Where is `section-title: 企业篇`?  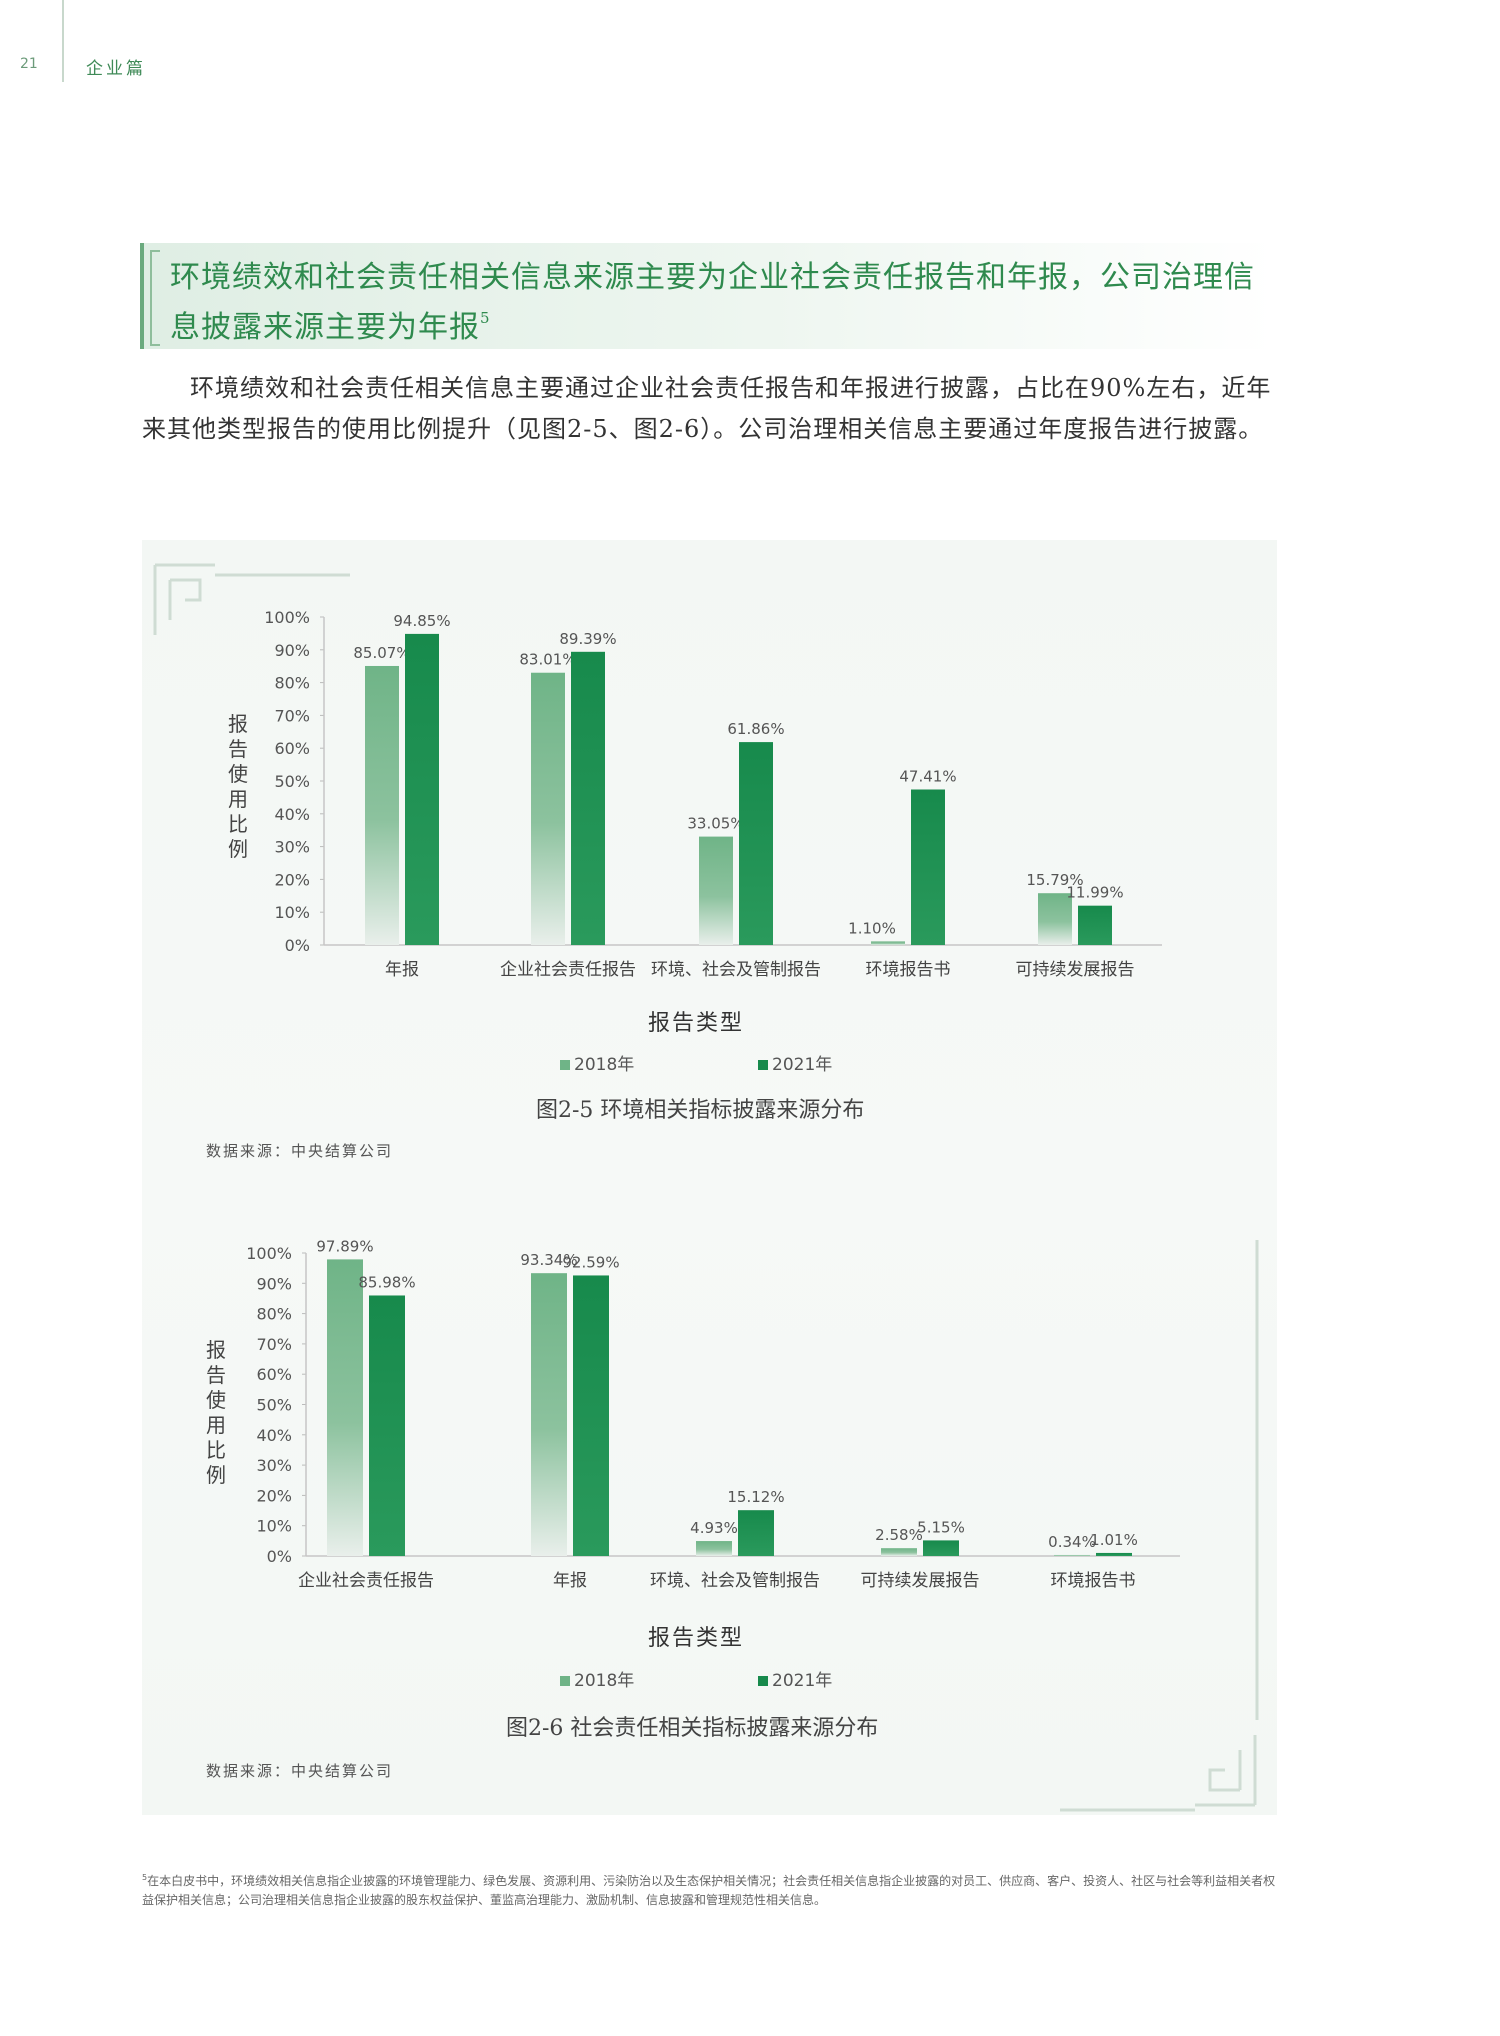 section-title: 企业篇 is located at coordinates (116, 69).